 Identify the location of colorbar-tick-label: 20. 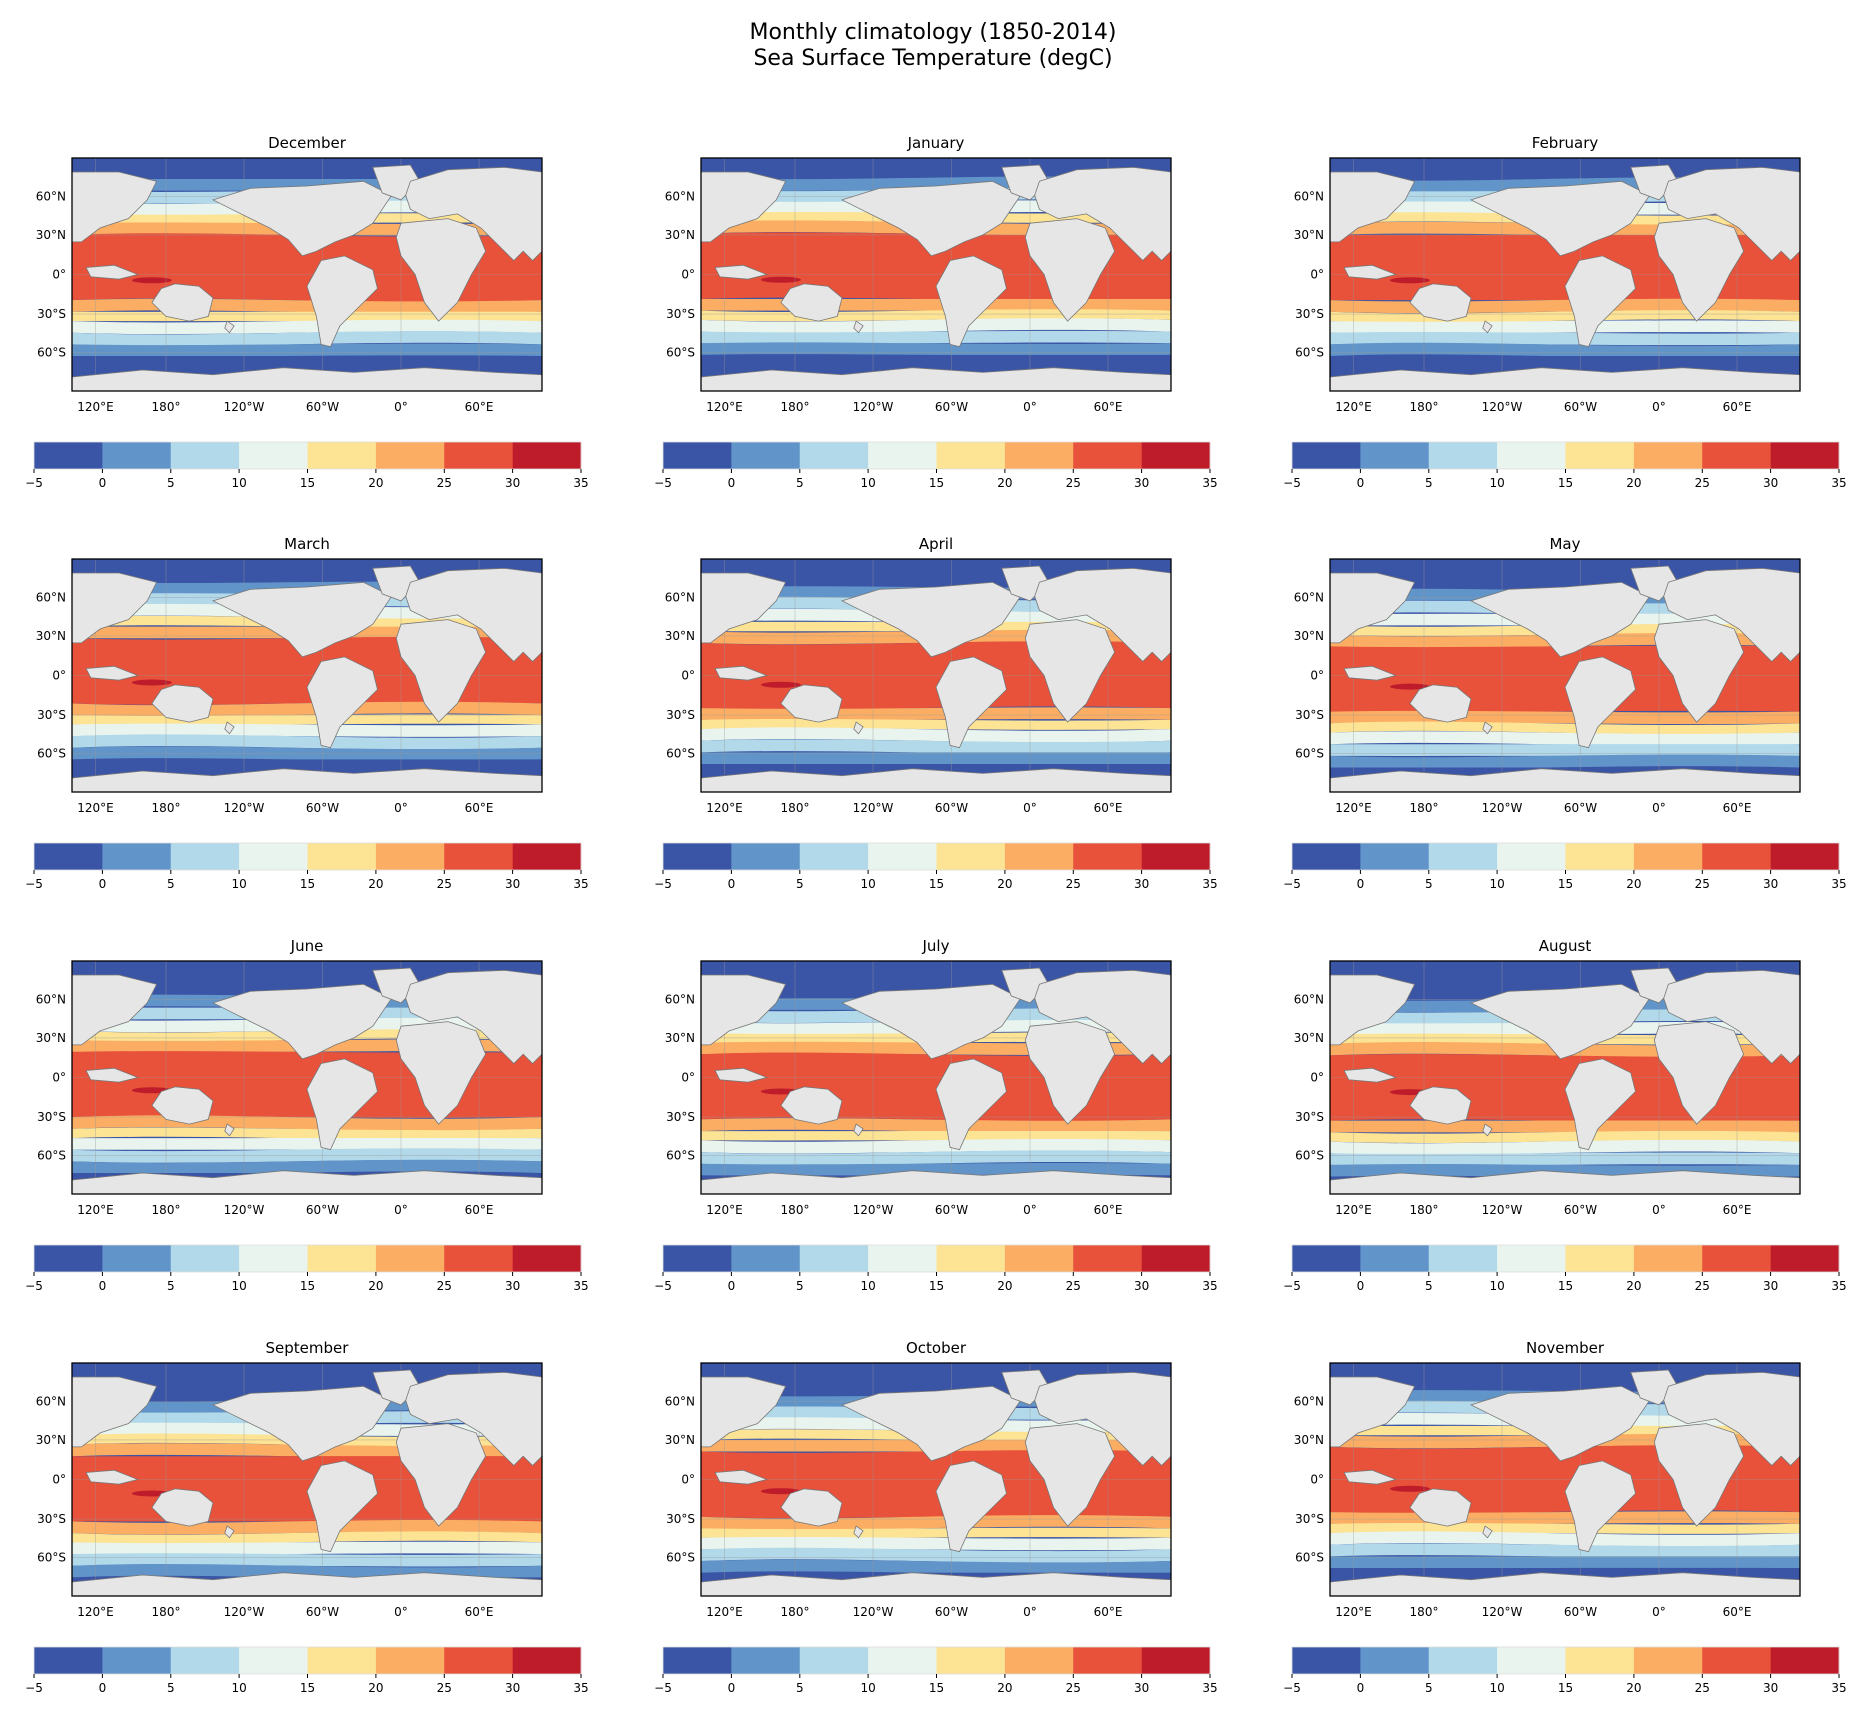
(375, 884).